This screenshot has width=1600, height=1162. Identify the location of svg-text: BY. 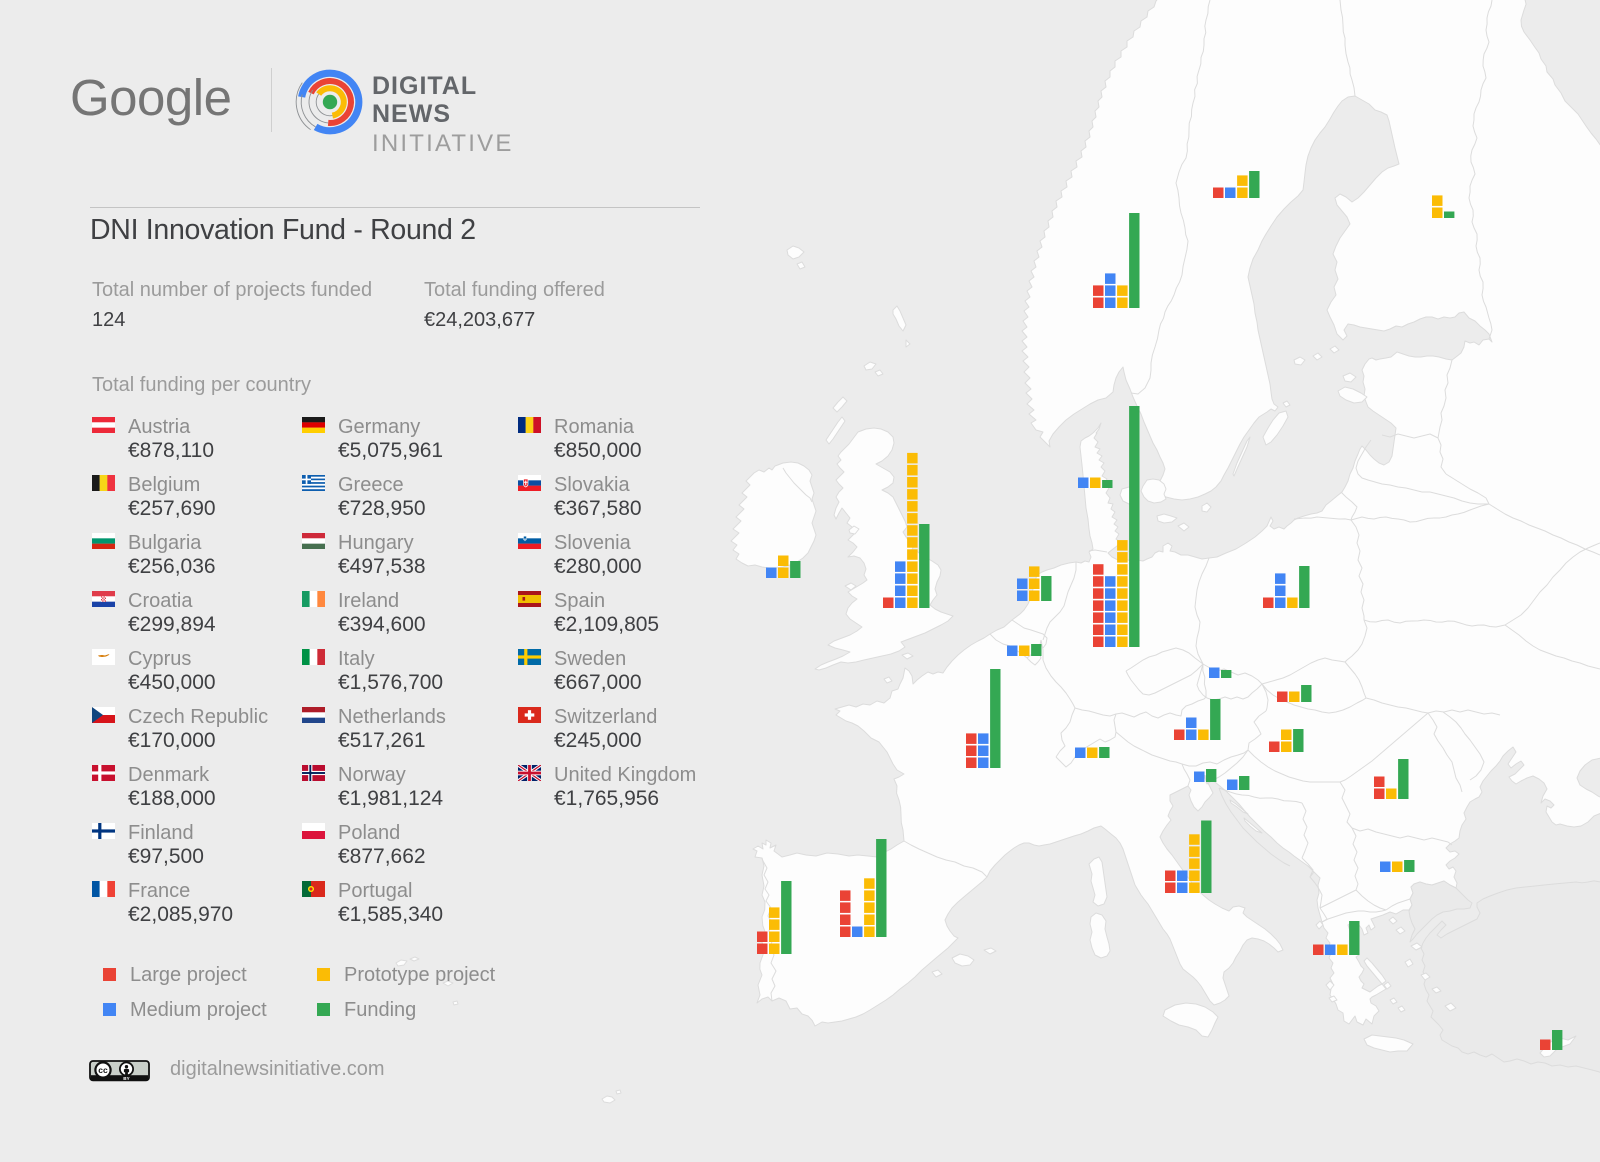
(126, 1078).